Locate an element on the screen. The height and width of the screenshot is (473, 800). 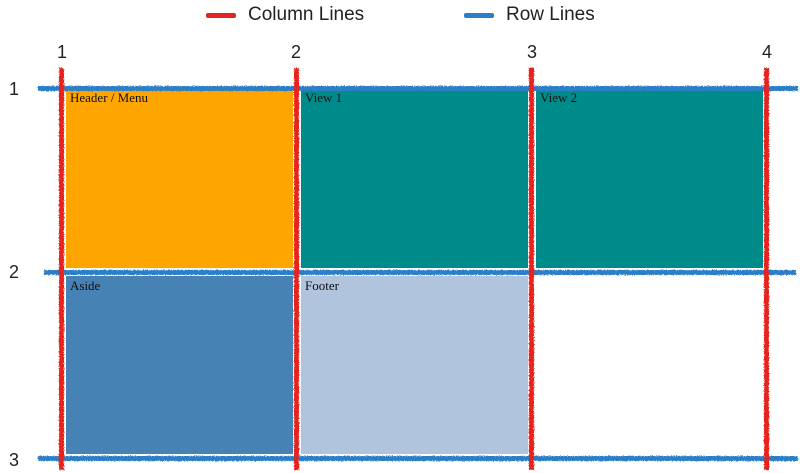
grid-area-view-1: View 1 is located at coordinates (414, 178).